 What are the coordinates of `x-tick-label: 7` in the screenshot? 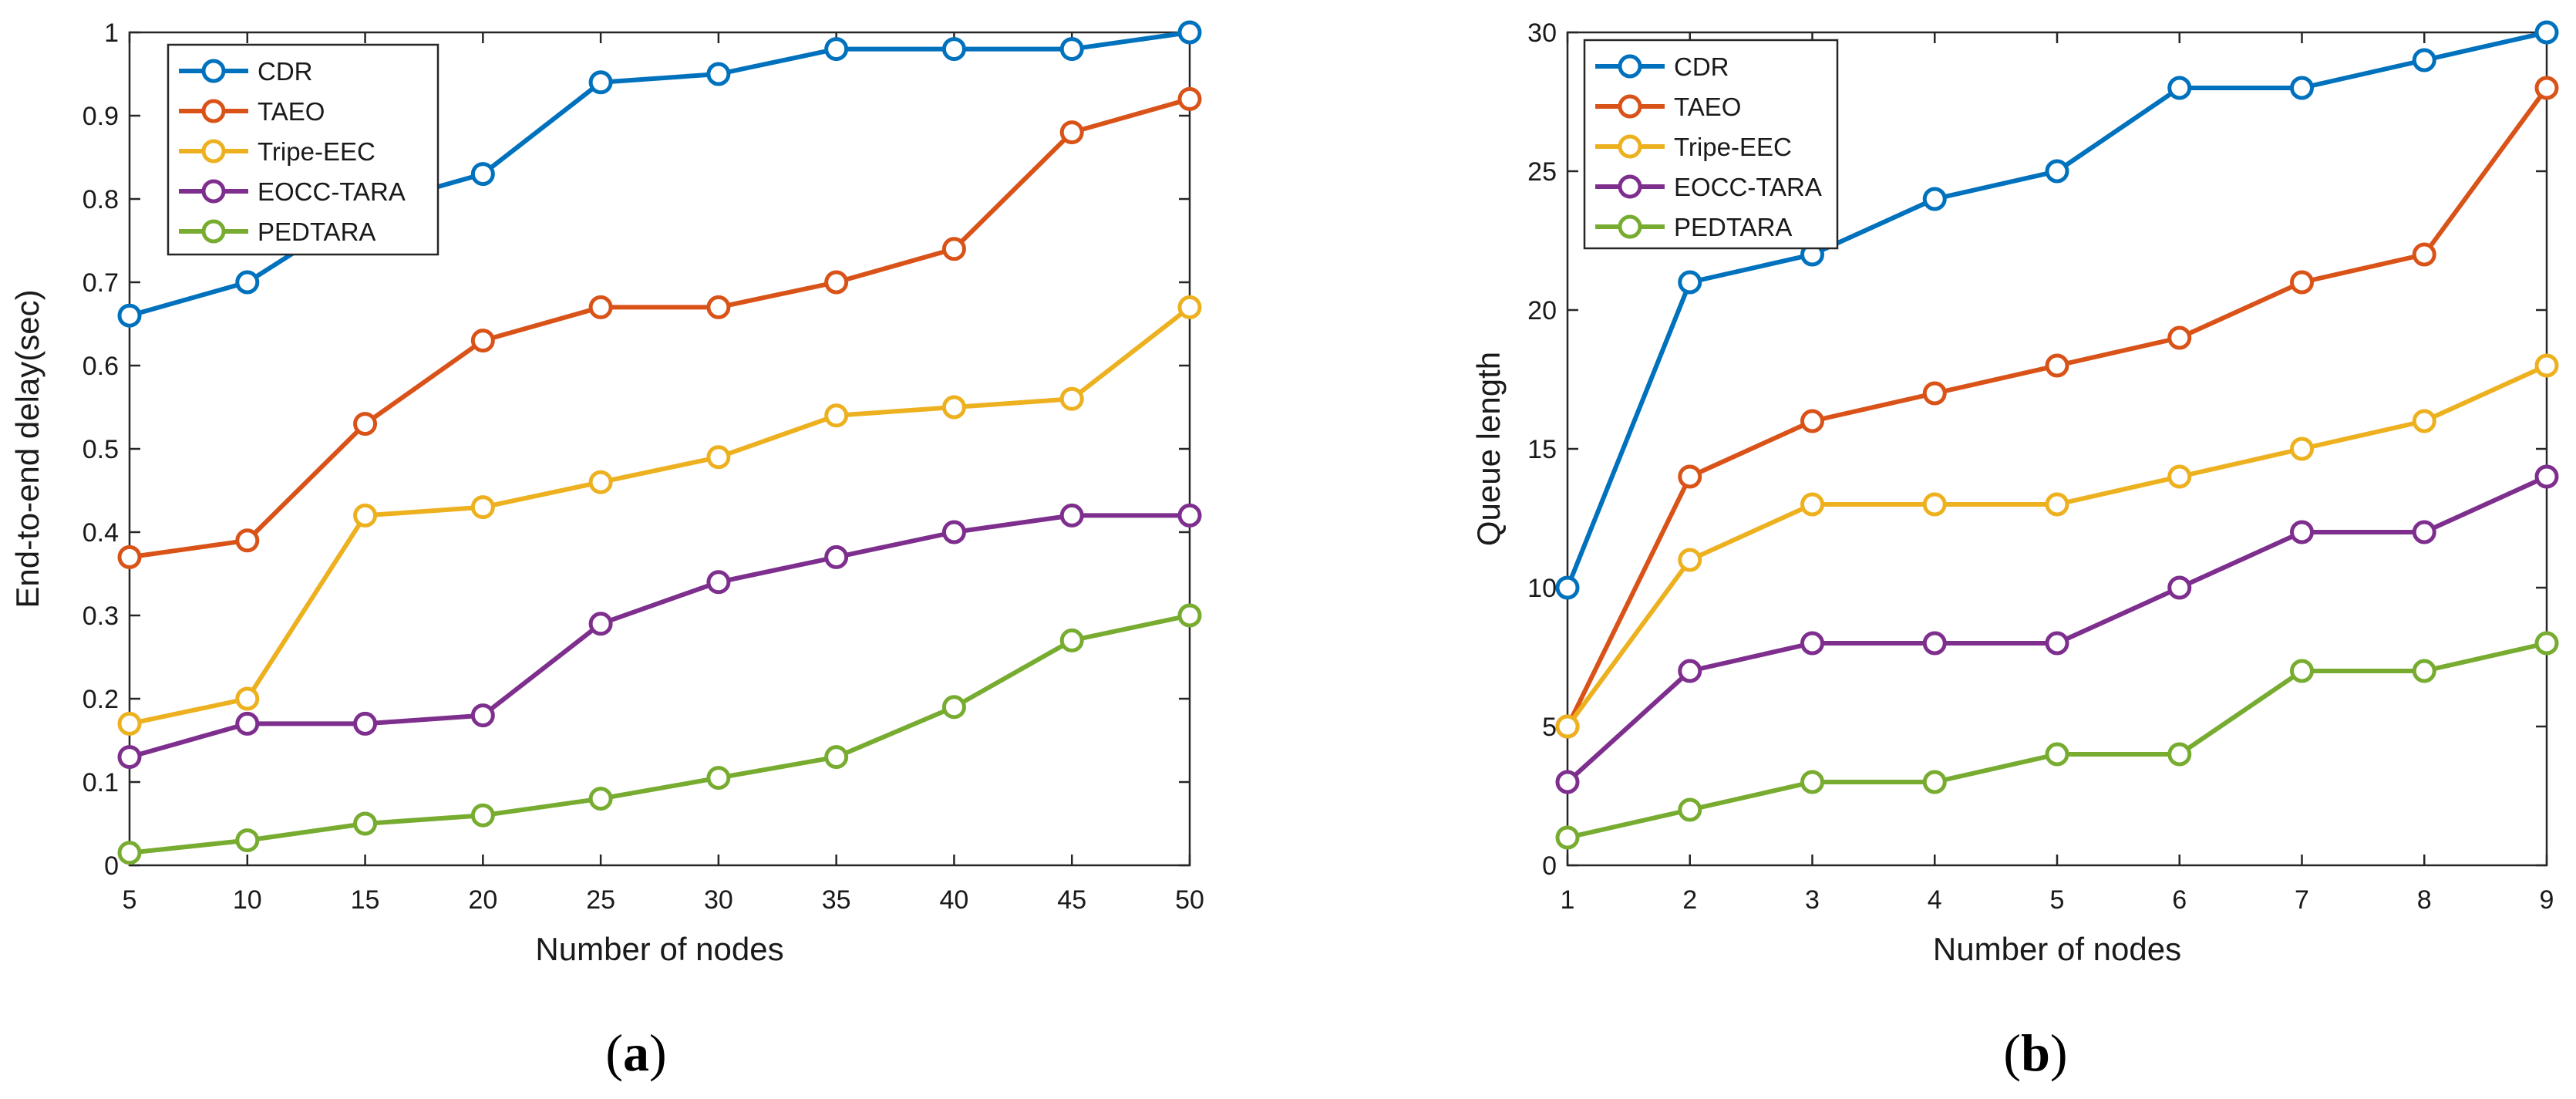 It's located at (2302, 900).